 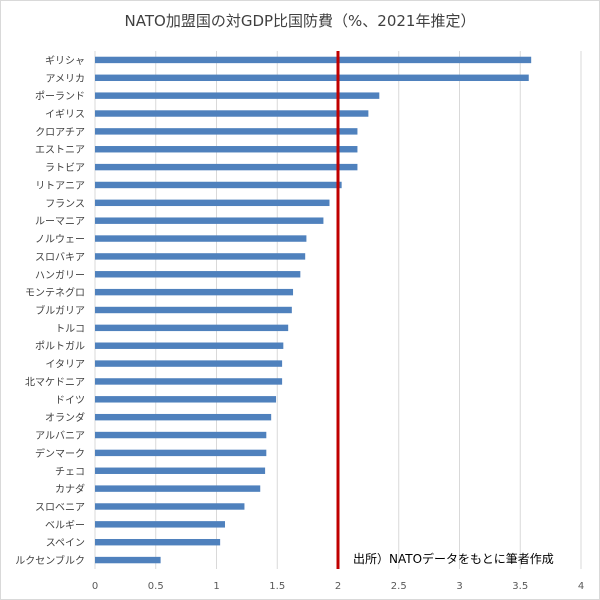 What do you see at coordinates (70, 329) in the screenshot?
I see `category-label: トルコ` at bounding box center [70, 329].